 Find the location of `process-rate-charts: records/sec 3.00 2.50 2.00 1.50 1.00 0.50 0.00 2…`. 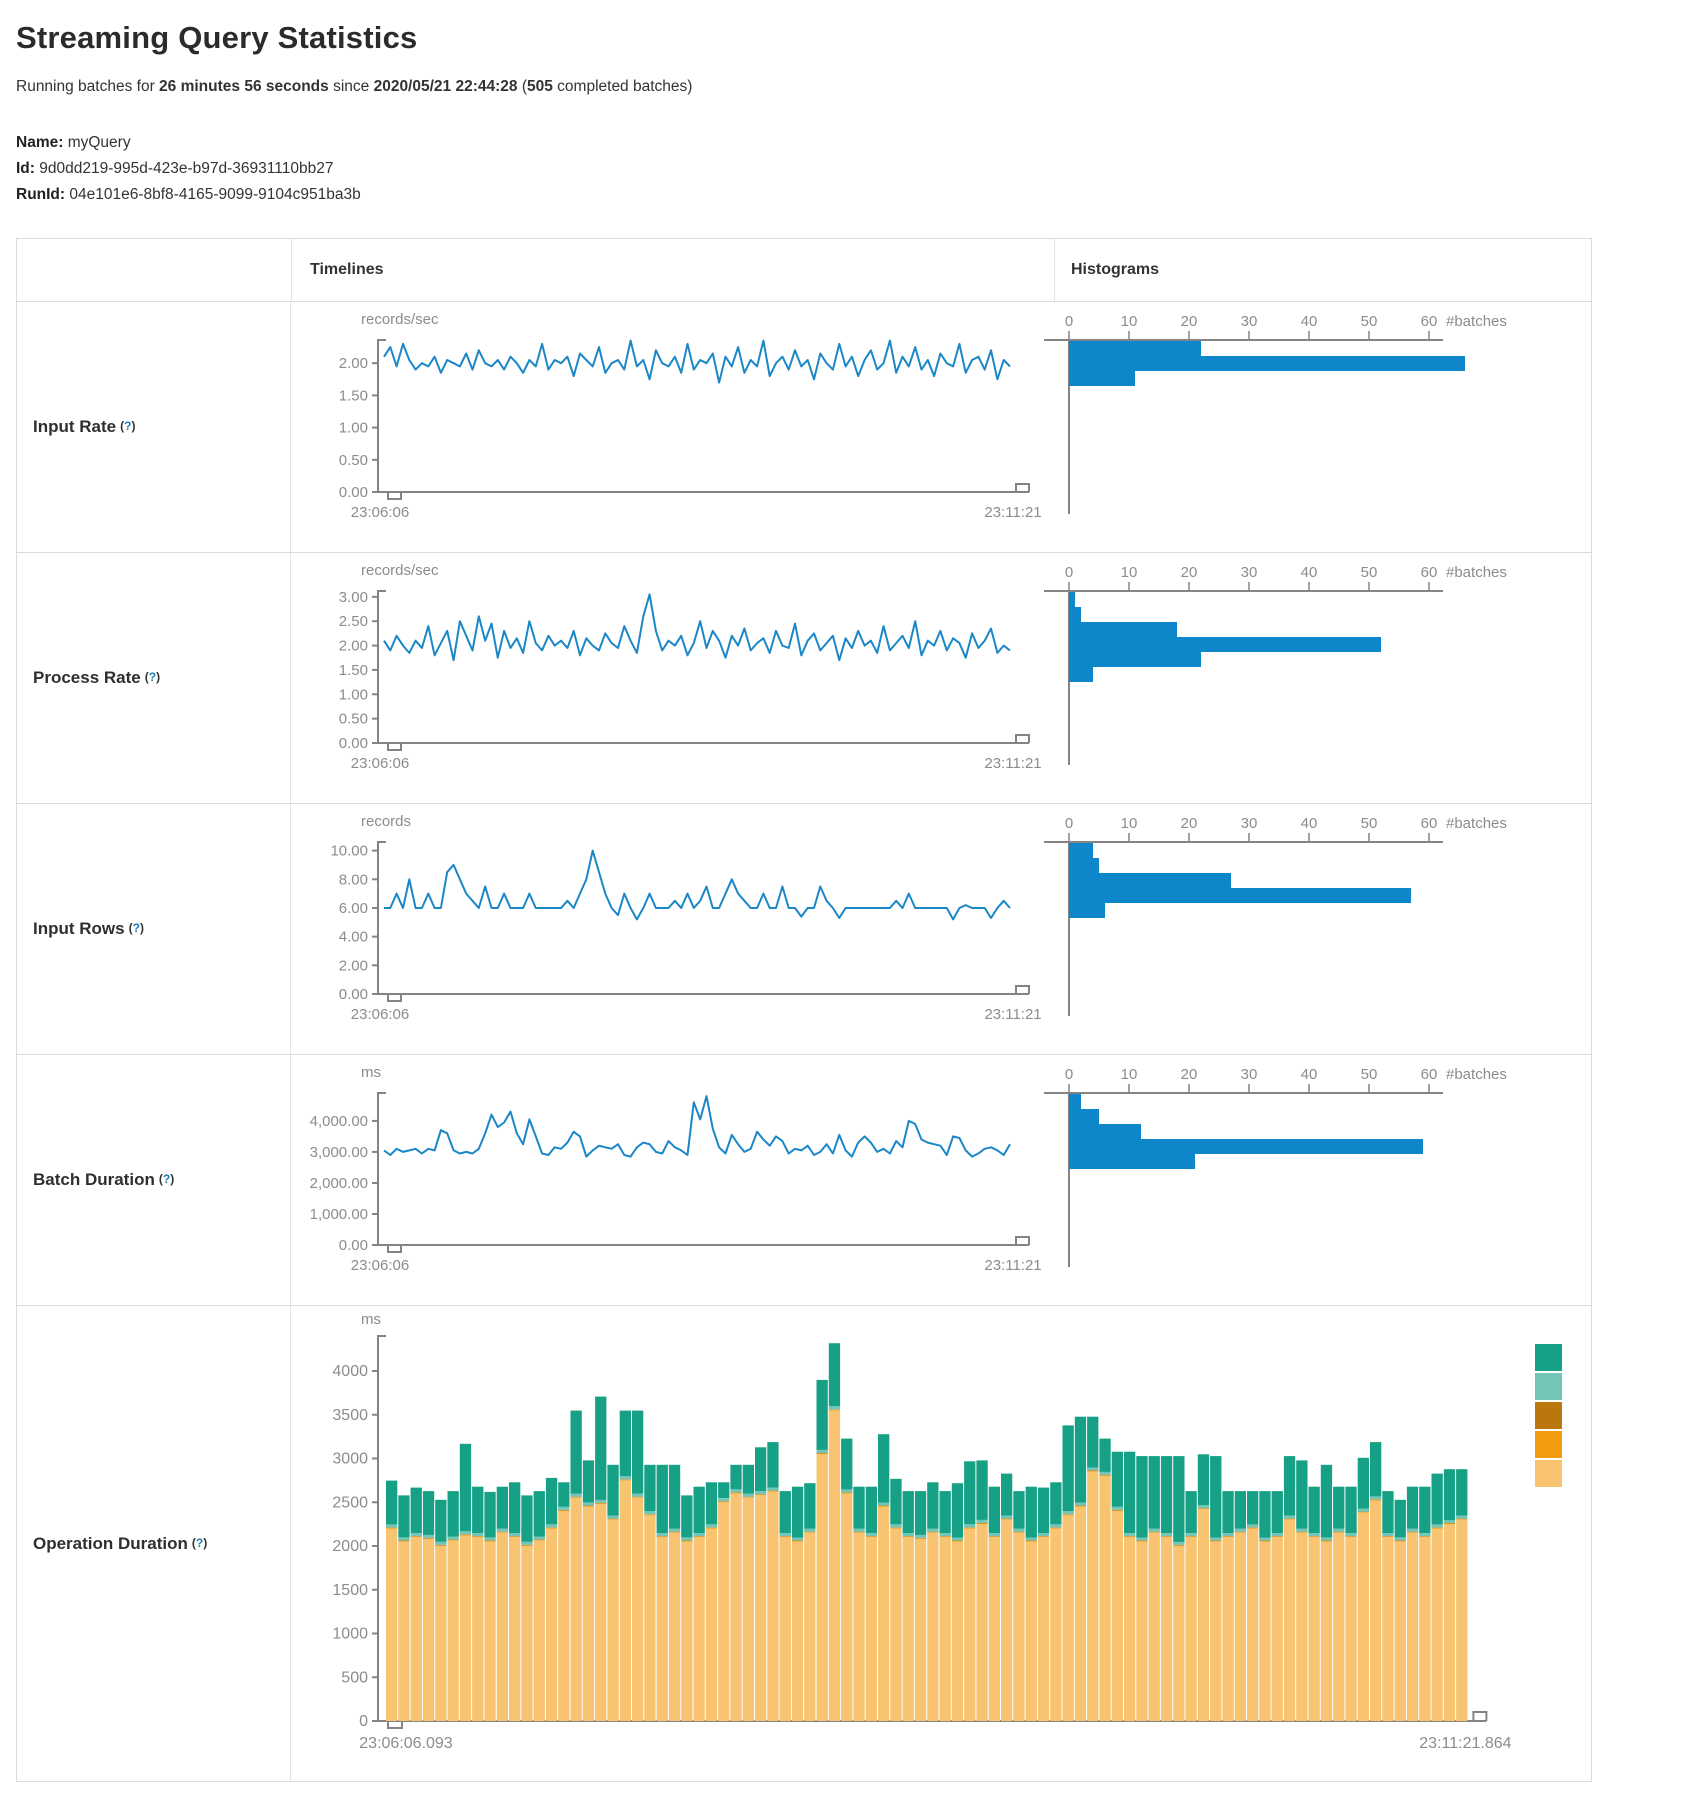

process-rate-charts: records/sec 3.00 2.50 2.00 1.50 1.00 0.50 0.00 2… is located at coordinates (941, 678).